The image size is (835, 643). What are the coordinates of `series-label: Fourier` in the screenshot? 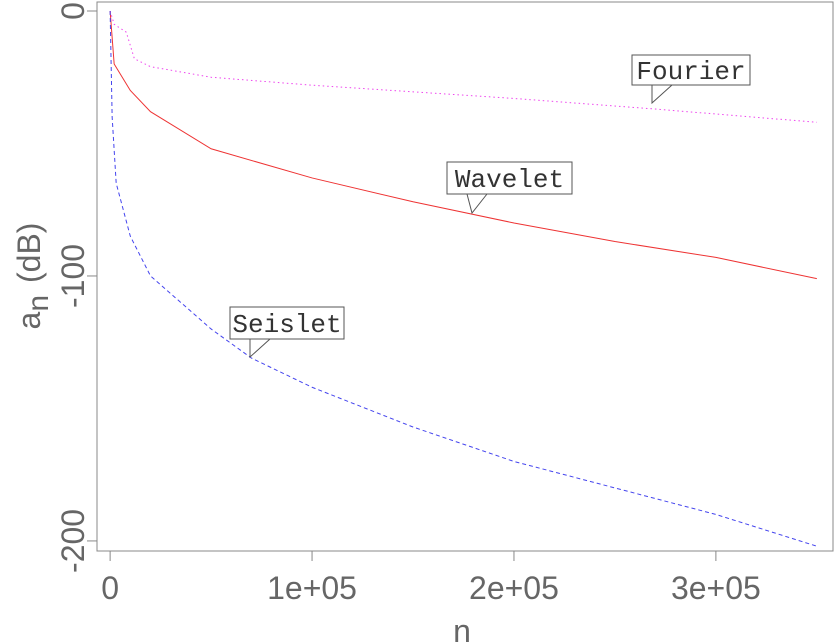 It's located at (690, 72).